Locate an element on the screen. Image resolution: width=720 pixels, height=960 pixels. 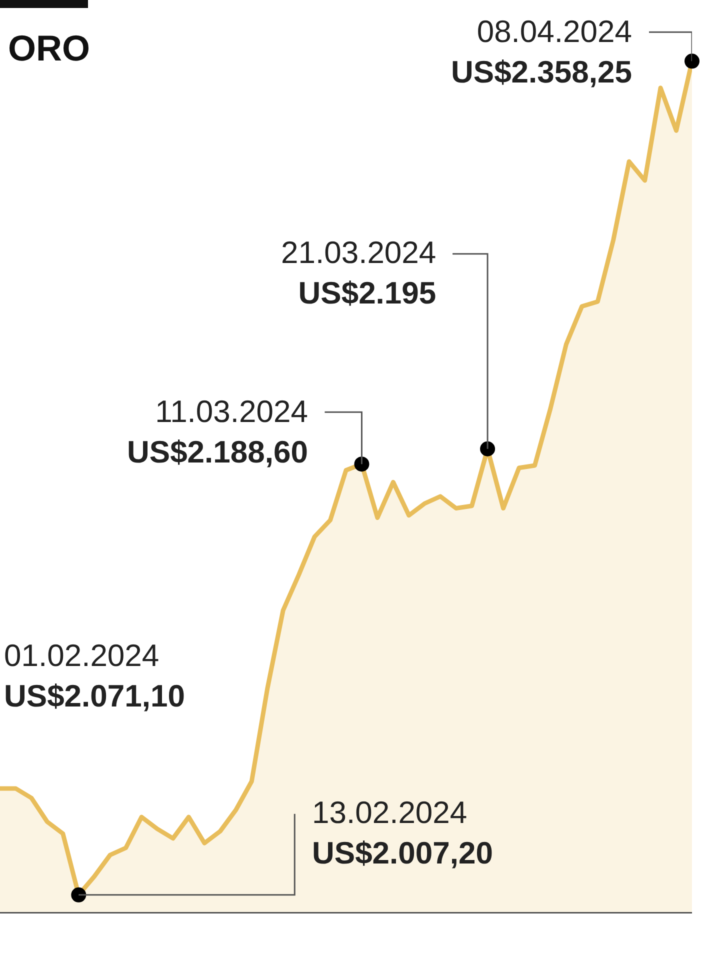
annotation: 01.02.2024 US$2.071,10 is located at coordinates (94, 676).